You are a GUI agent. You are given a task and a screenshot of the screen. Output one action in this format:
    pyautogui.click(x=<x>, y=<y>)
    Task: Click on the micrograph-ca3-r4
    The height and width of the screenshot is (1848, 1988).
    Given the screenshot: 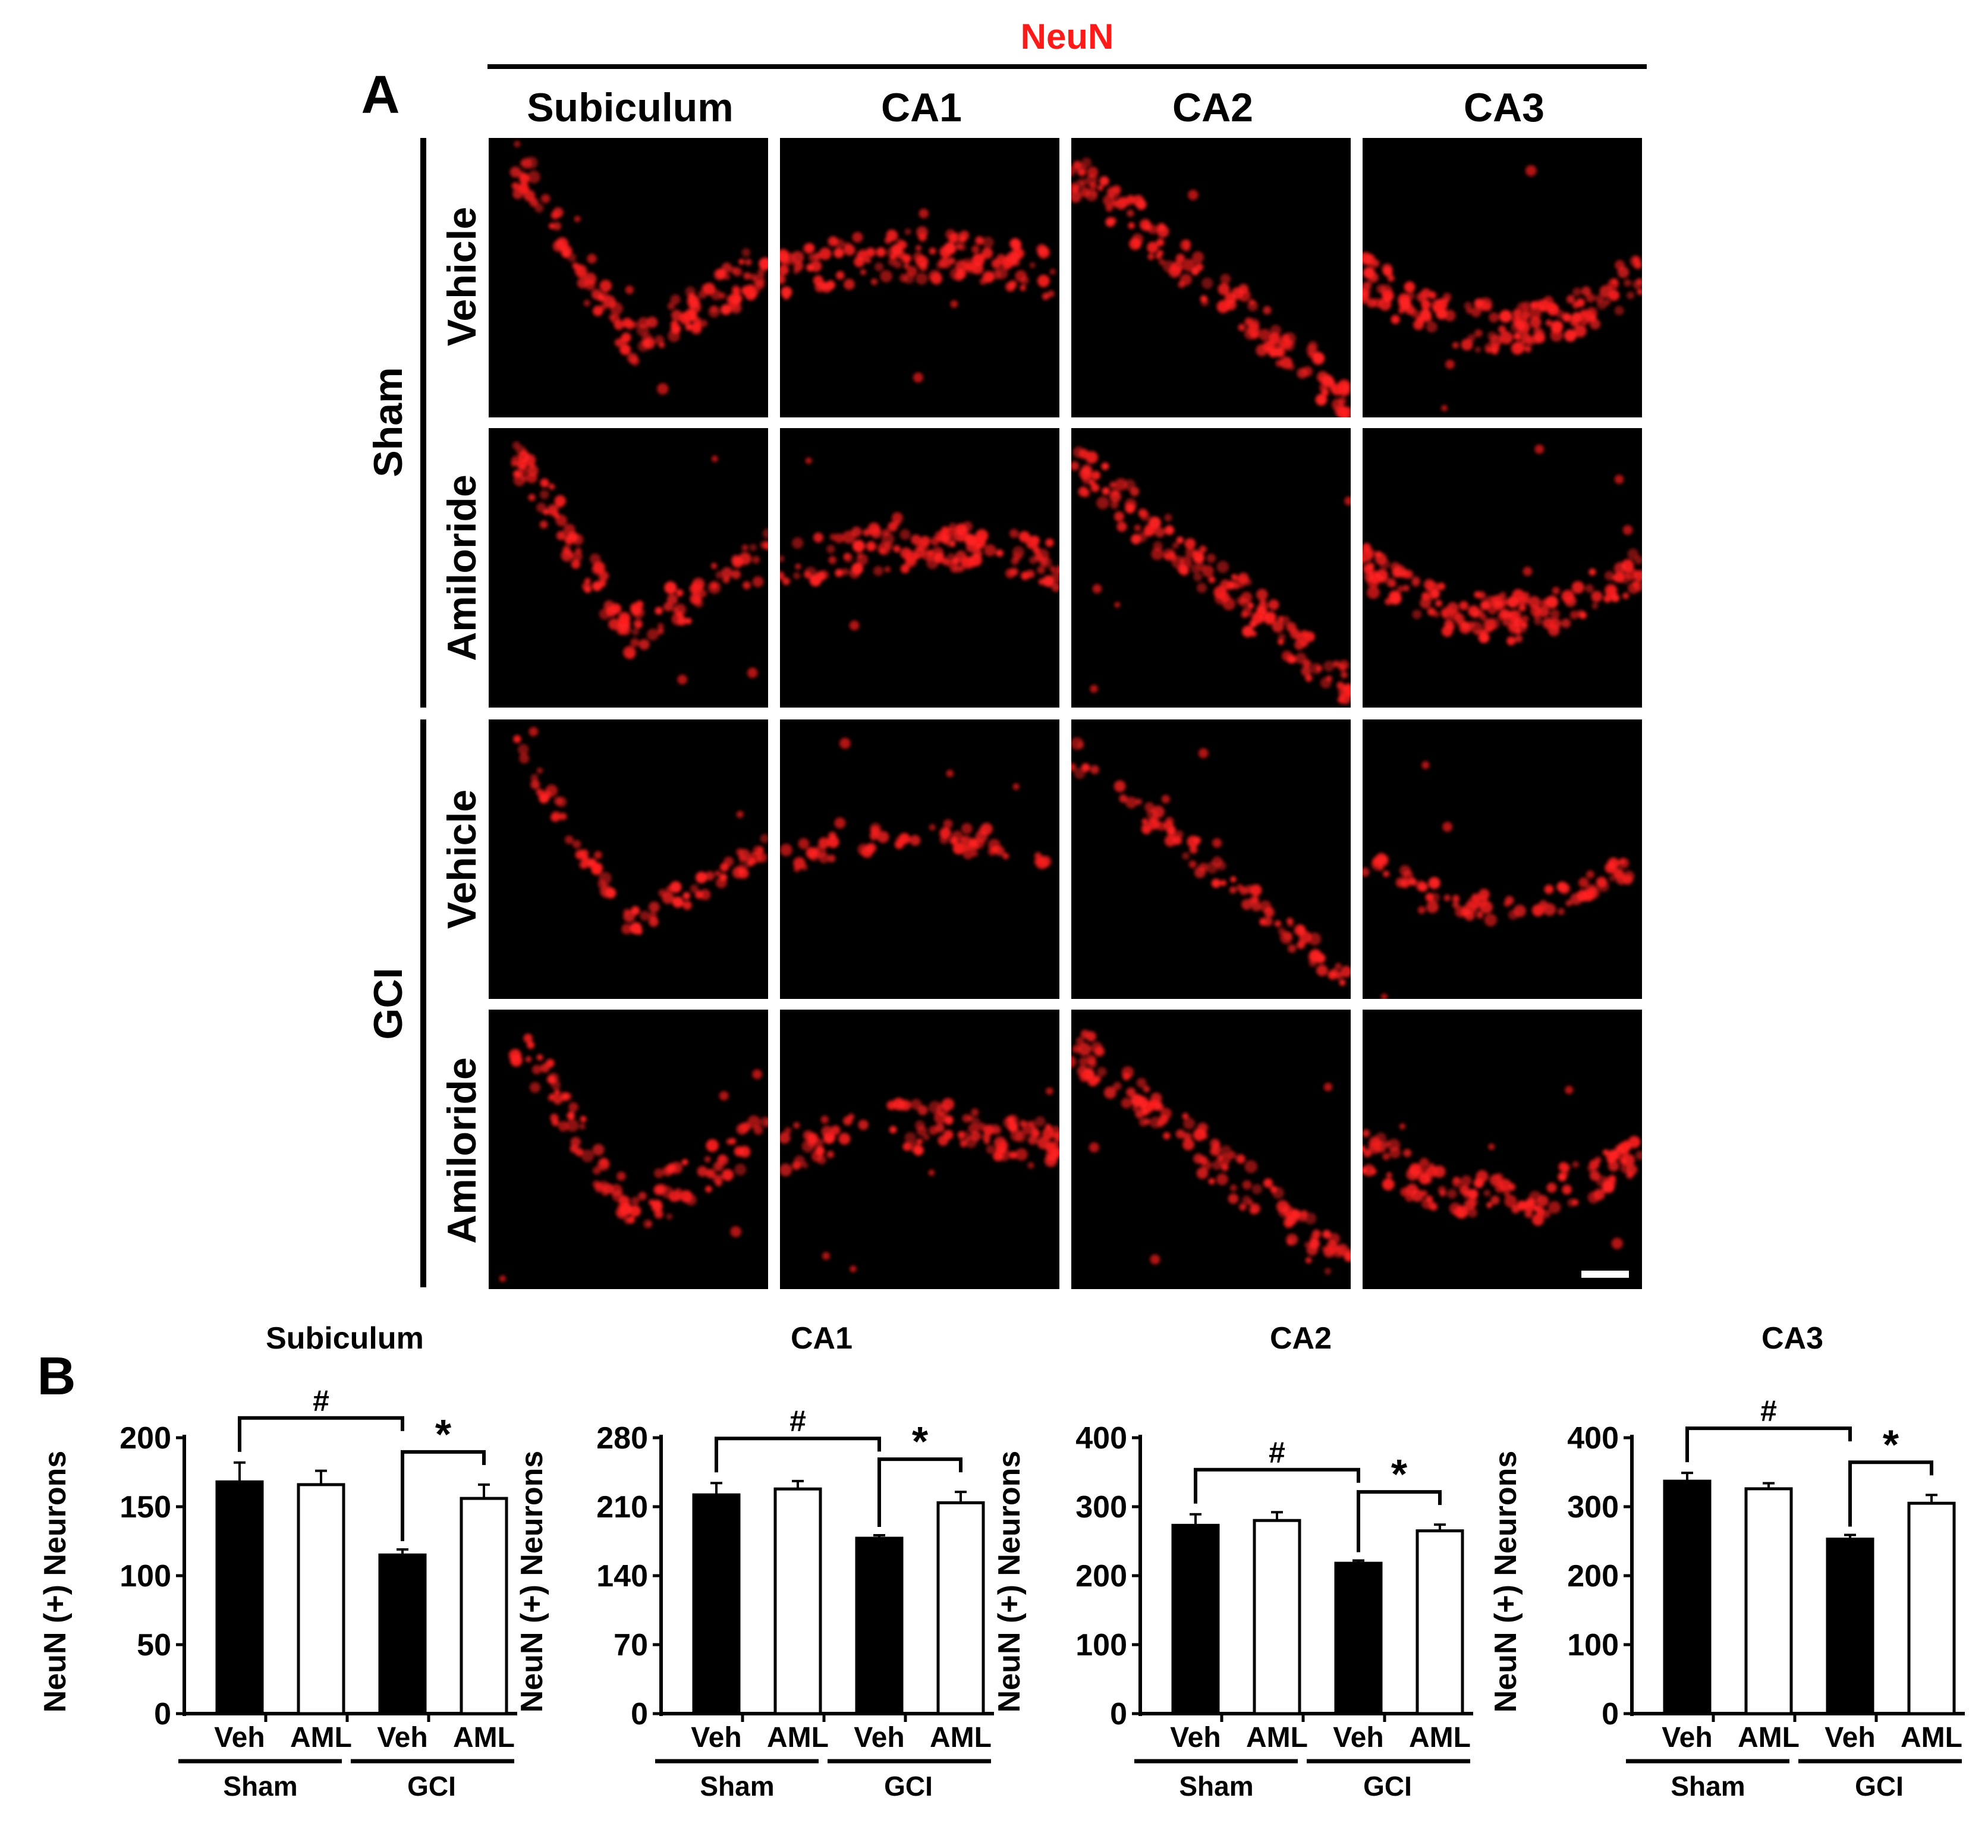 What is the action you would take?
    pyautogui.click(x=1502, y=1149)
    